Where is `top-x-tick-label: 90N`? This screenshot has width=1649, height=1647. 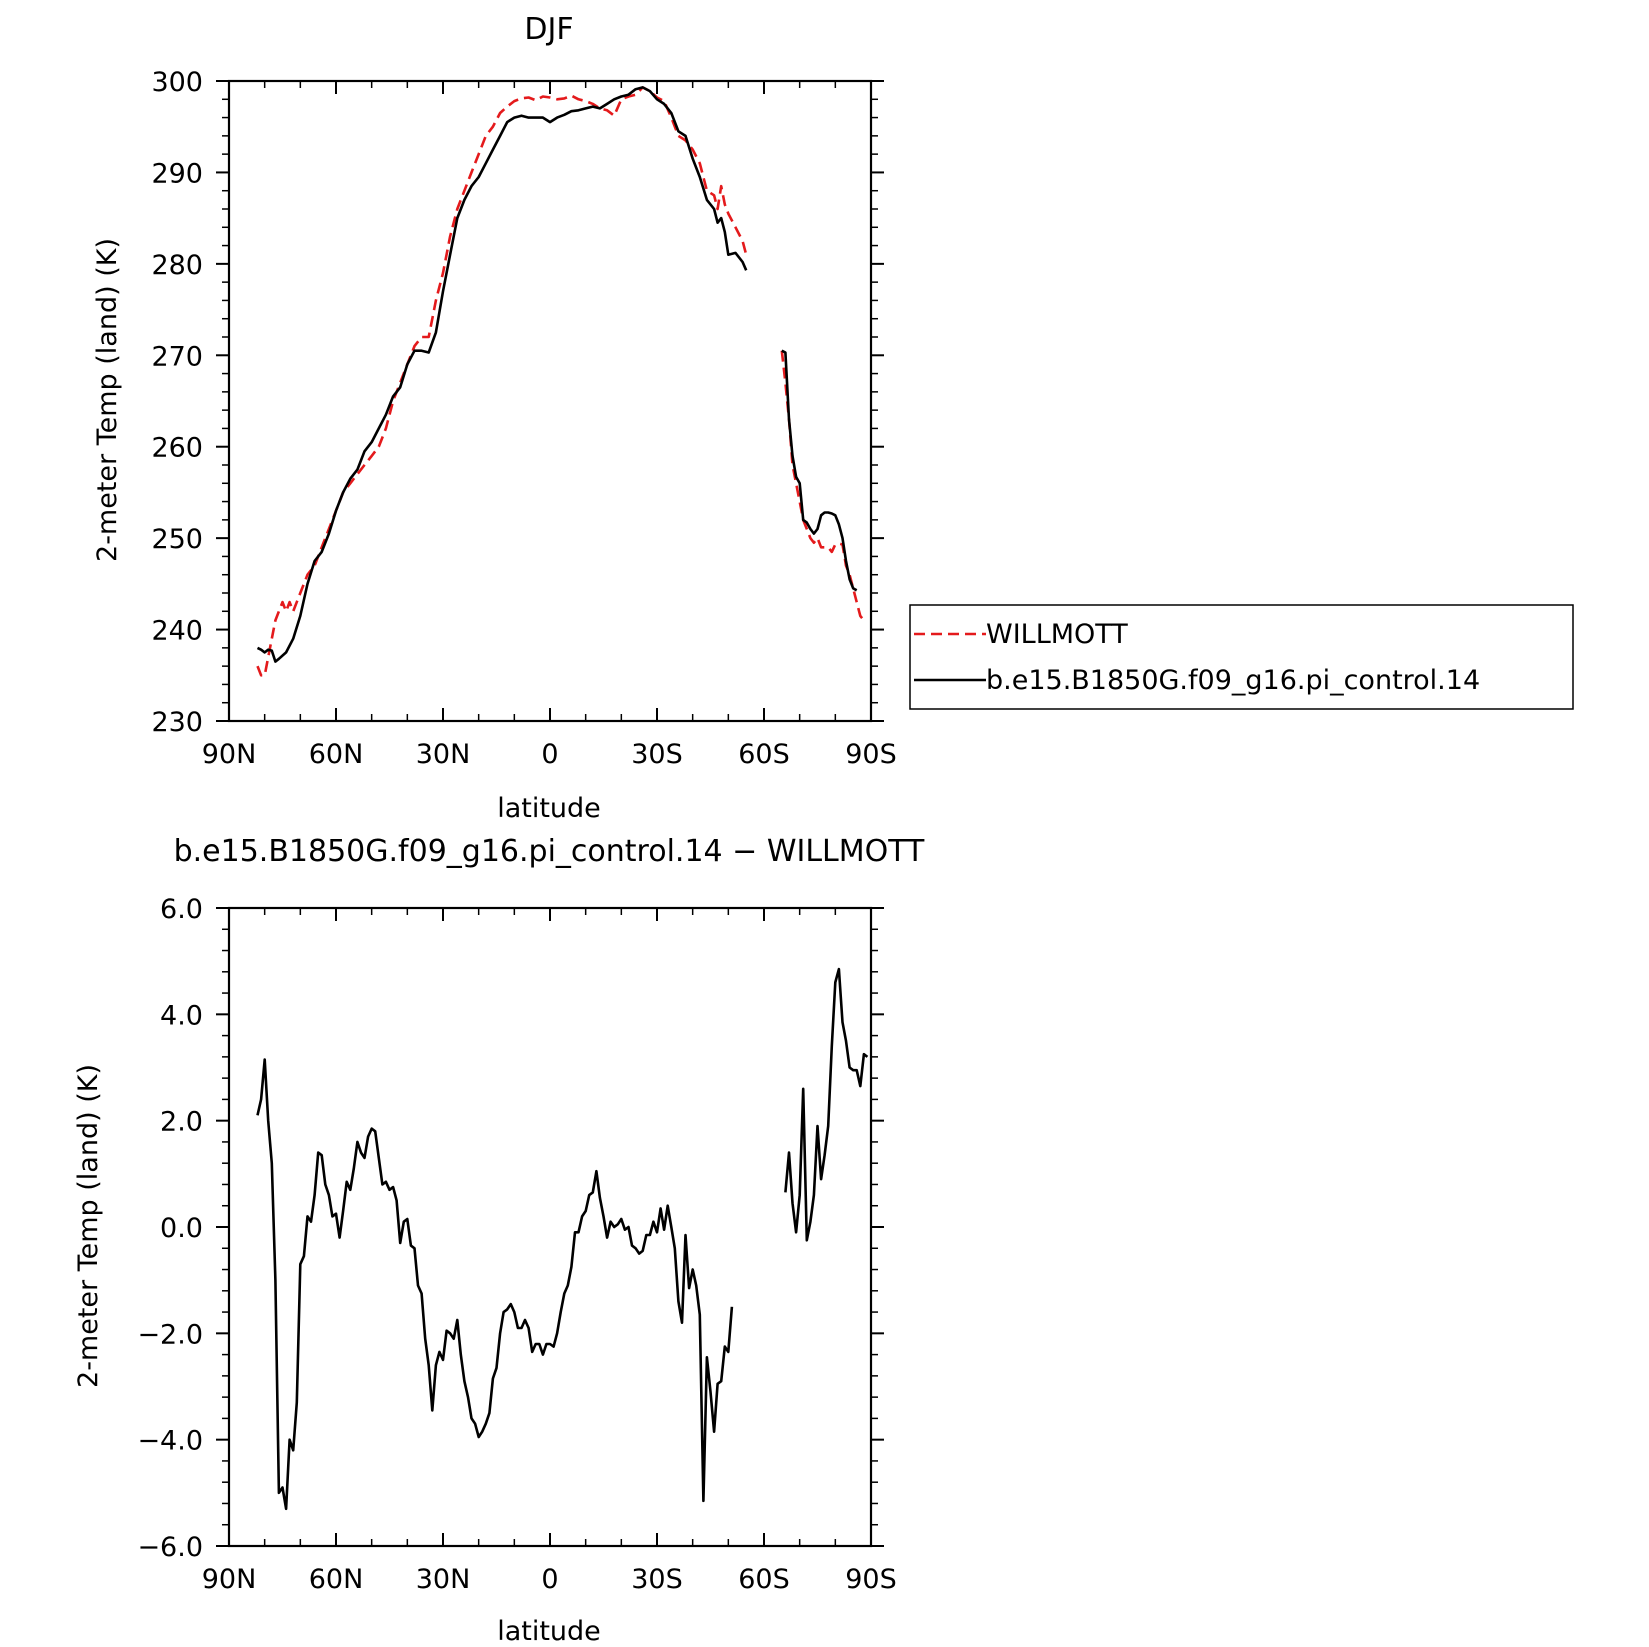
top-x-tick-label: 90N is located at coordinates (229, 754).